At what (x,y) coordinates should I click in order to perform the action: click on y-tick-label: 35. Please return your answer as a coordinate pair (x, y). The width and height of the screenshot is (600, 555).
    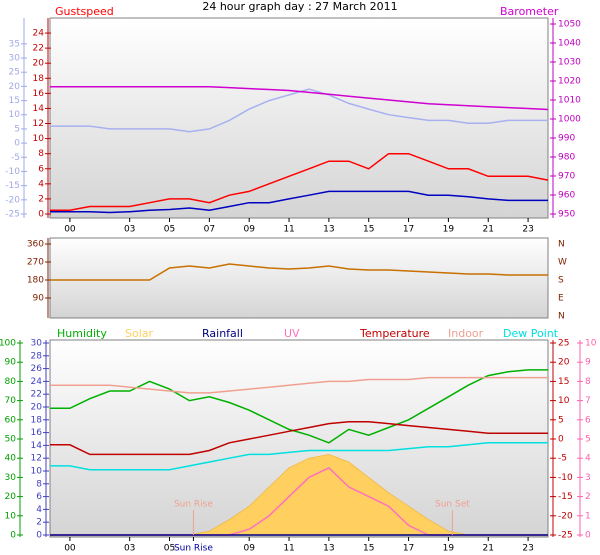
    Looking at the image, I should click on (14, 44).